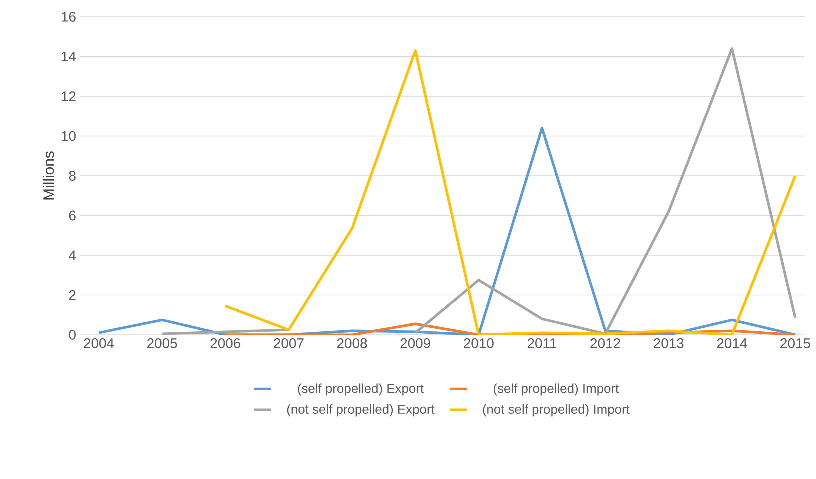  Describe the element at coordinates (69, 136) in the screenshot. I see `y-tick-label: 10` at that location.